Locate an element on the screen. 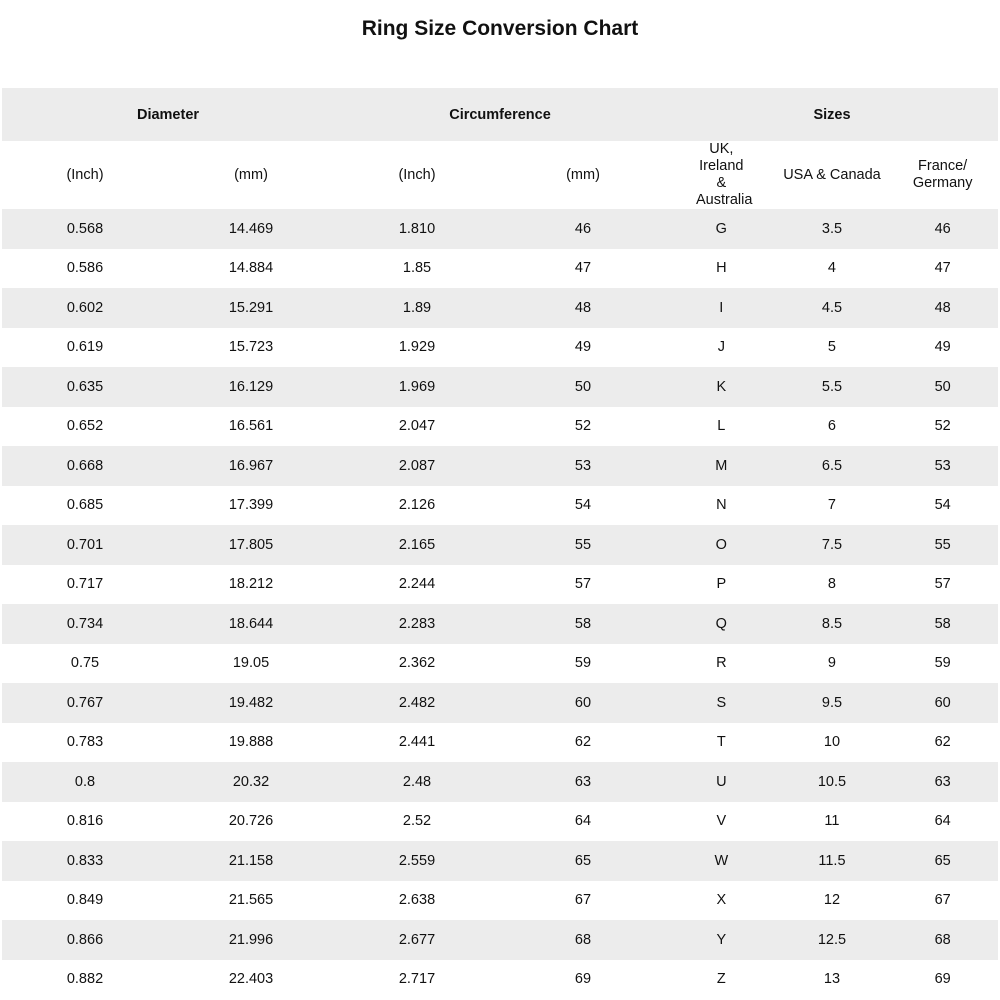  cell-circumference-mm: 50 is located at coordinates (583, 387).